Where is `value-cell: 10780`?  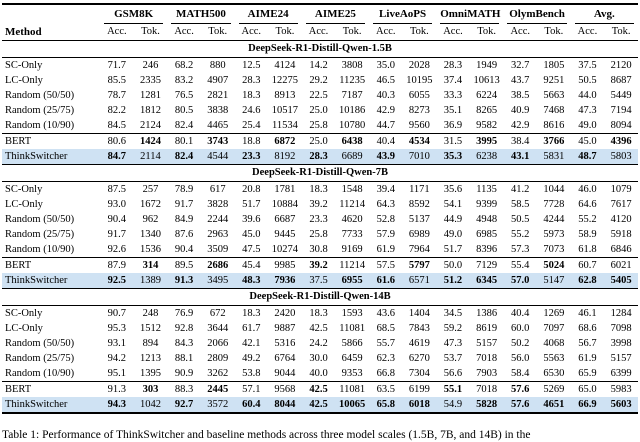
value-cell: 10780 is located at coordinates (352, 125).